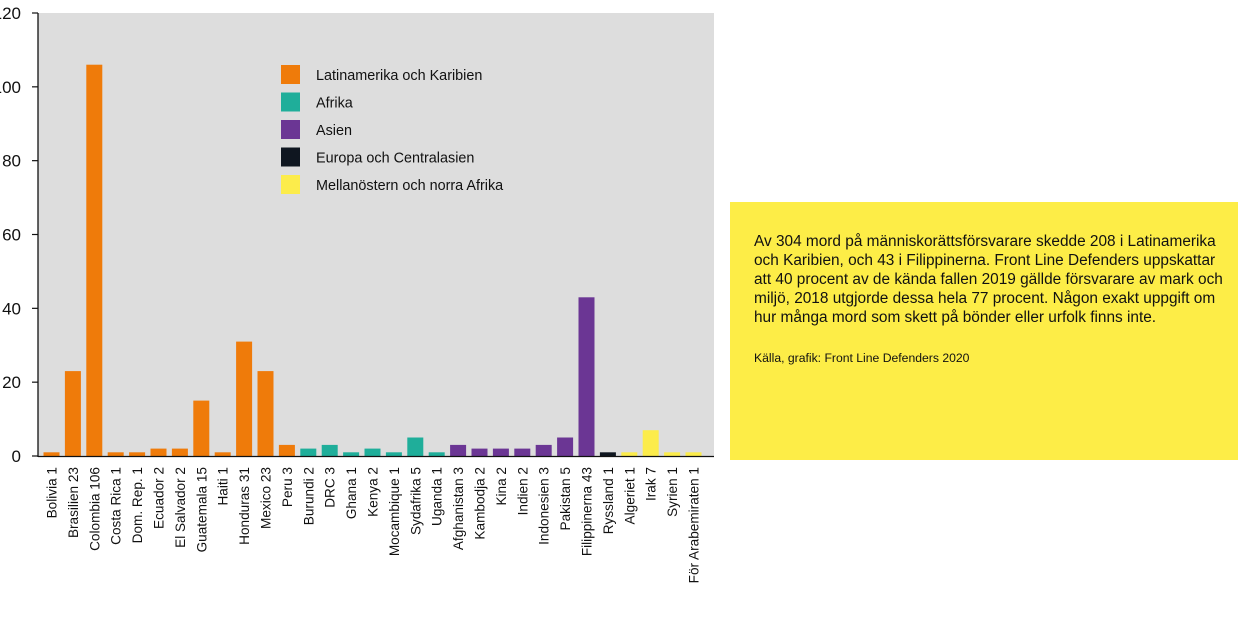  I want to click on legend-label: Mellanöstern och norra Afrika, so click(409, 186).